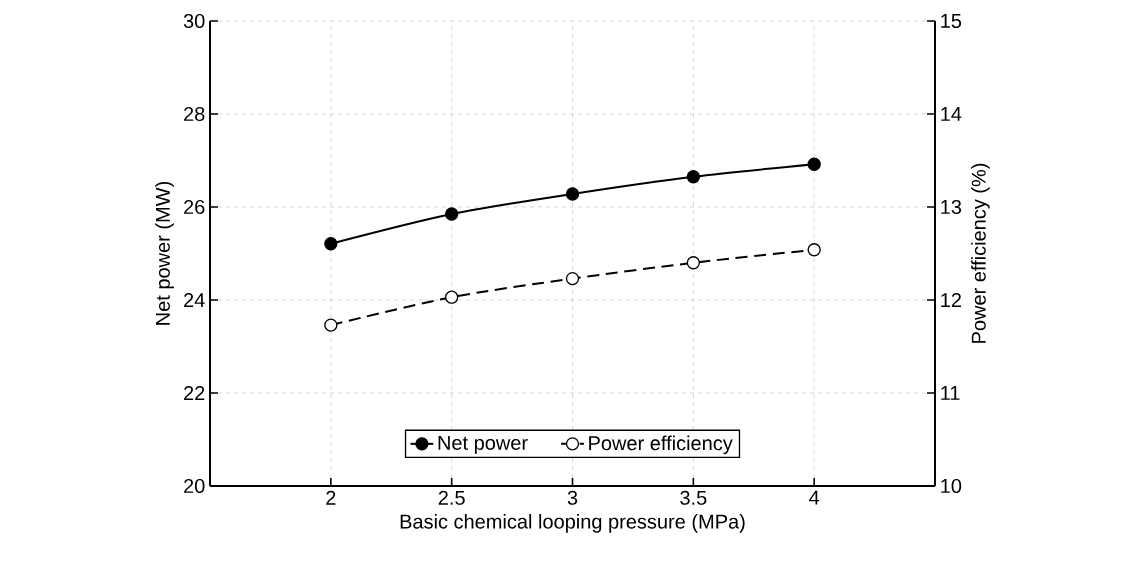 The width and height of the screenshot is (1143, 577). Describe the element at coordinates (951, 300) in the screenshot. I see `y2-tick-label: 12` at that location.